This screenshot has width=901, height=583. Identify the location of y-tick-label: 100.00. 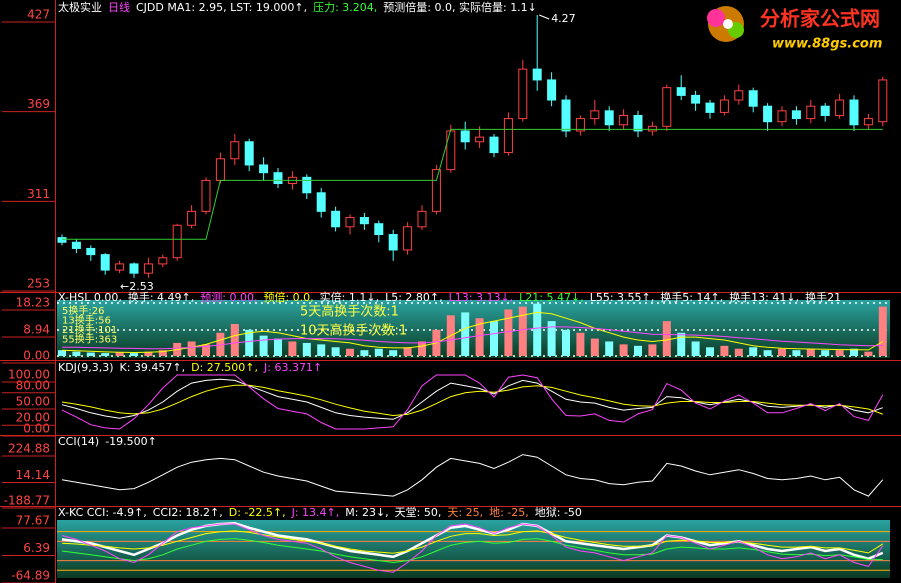
(29, 375).